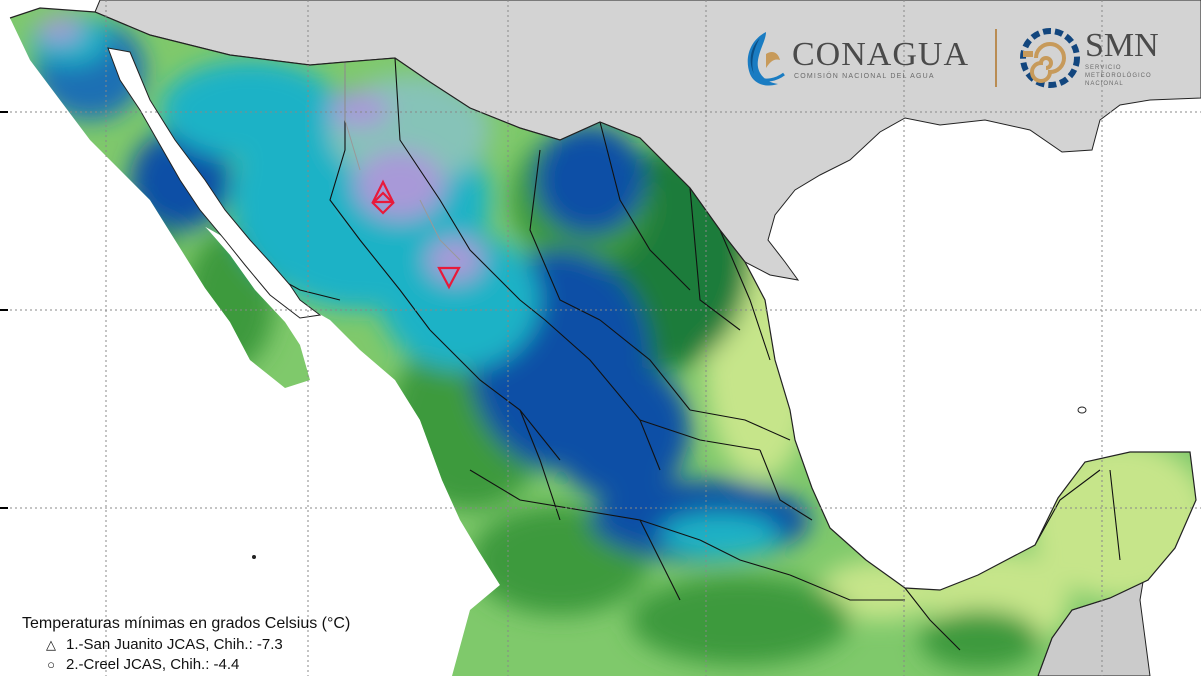 This screenshot has width=1201, height=676. I want to click on smn-subtitle: SERVICIO METEOROLÓGICO NACIONAL, so click(1118, 76).